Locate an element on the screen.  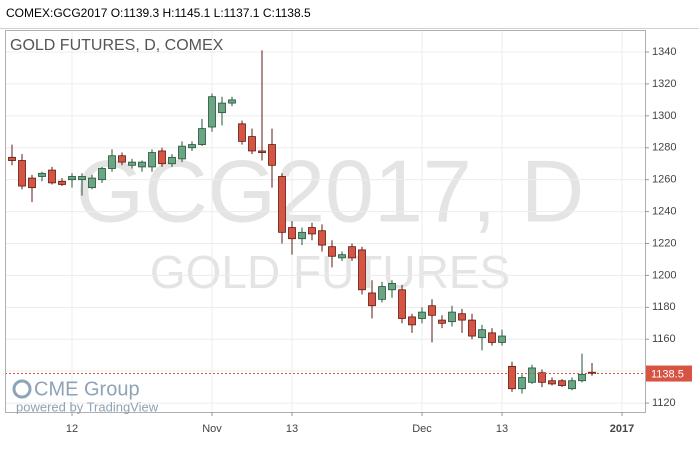
logo-text: CME Group is located at coordinates (87, 389).